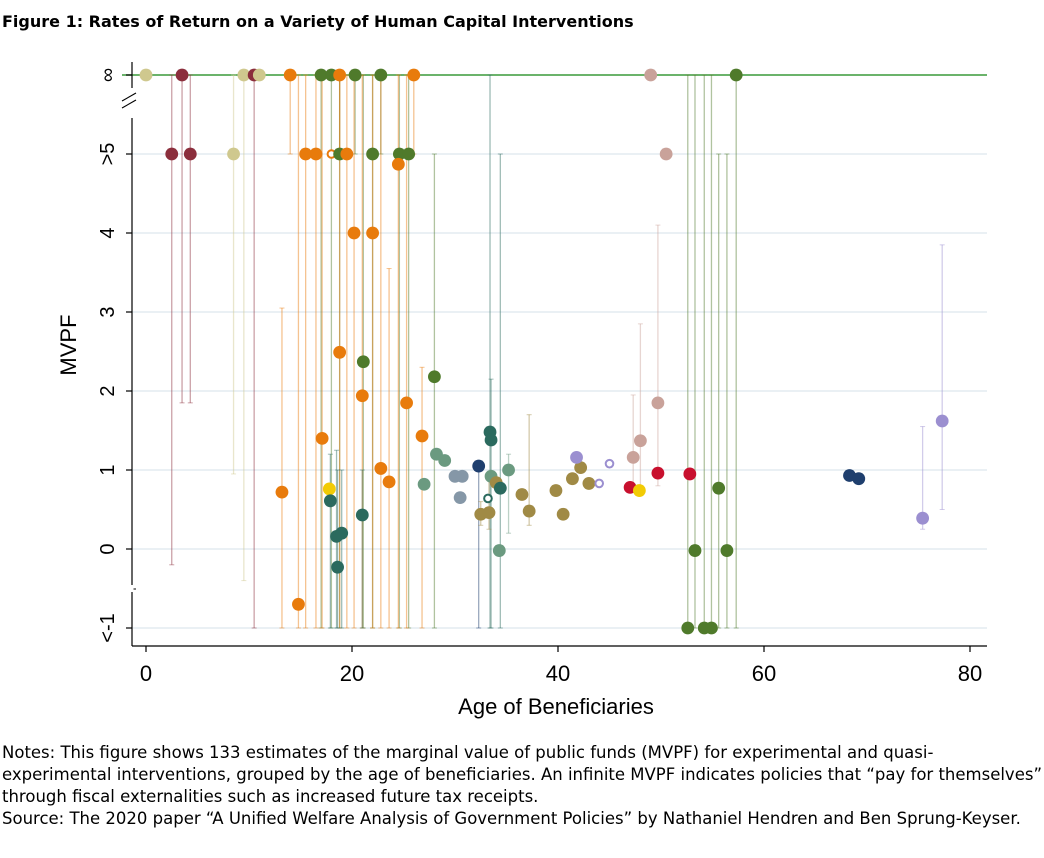 Image resolution: width=1044 pixels, height=858 pixels. I want to click on x-tick-label: 80, so click(970, 673).